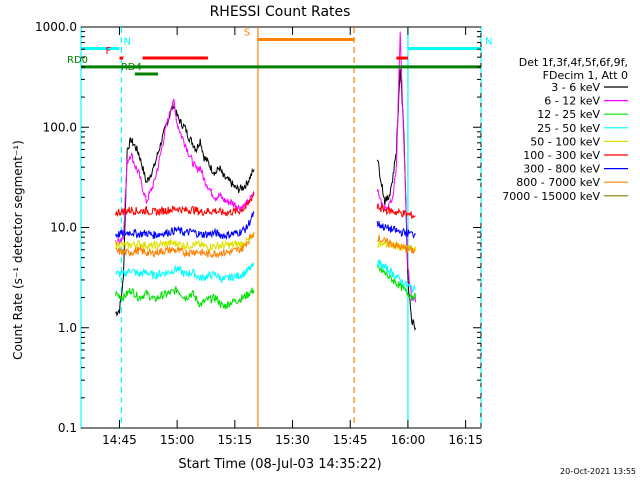  Describe the element at coordinates (408, 440) in the screenshot. I see `x-tick-label: 16:00` at that location.